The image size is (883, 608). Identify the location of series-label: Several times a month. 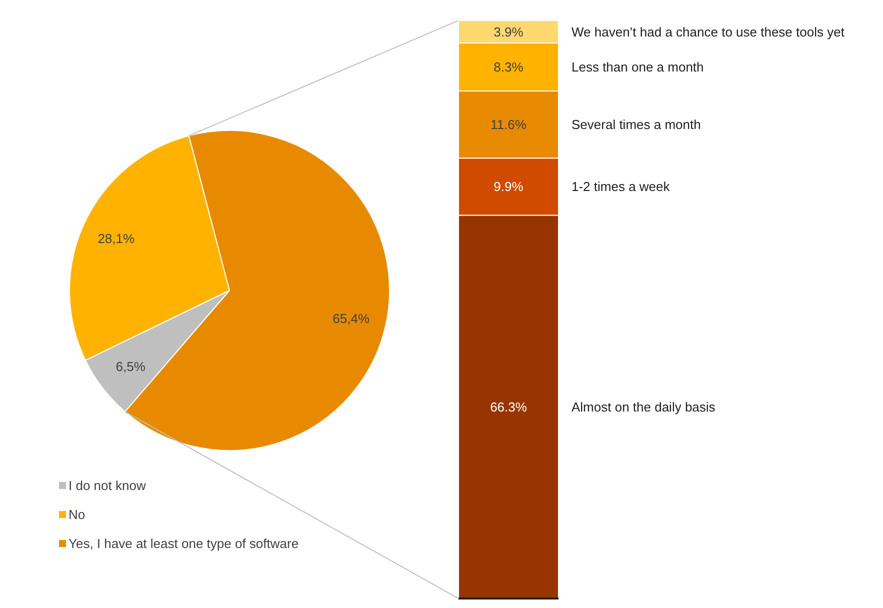
(636, 124).